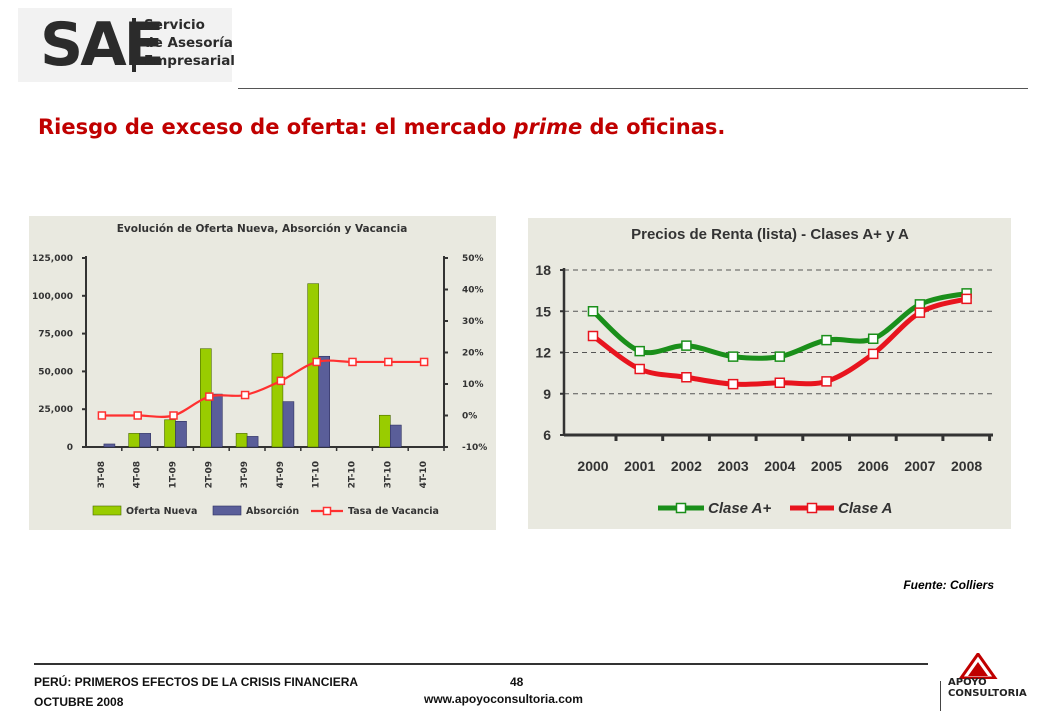 The image size is (1040, 720). What do you see at coordinates (353, 474) in the screenshot?
I see `chart1-xtick-label: 2T-10` at bounding box center [353, 474].